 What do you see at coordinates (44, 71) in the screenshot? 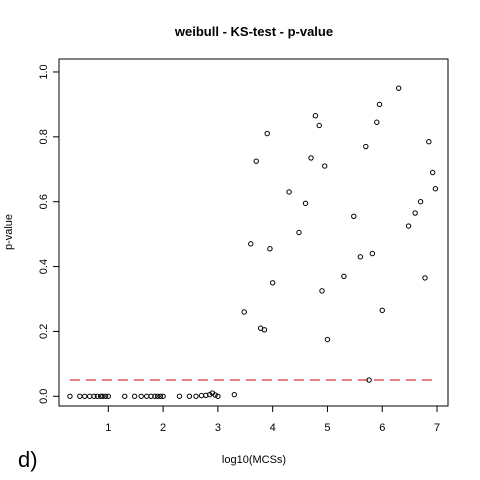
I see `y-tick-label: 1.0` at bounding box center [44, 71].